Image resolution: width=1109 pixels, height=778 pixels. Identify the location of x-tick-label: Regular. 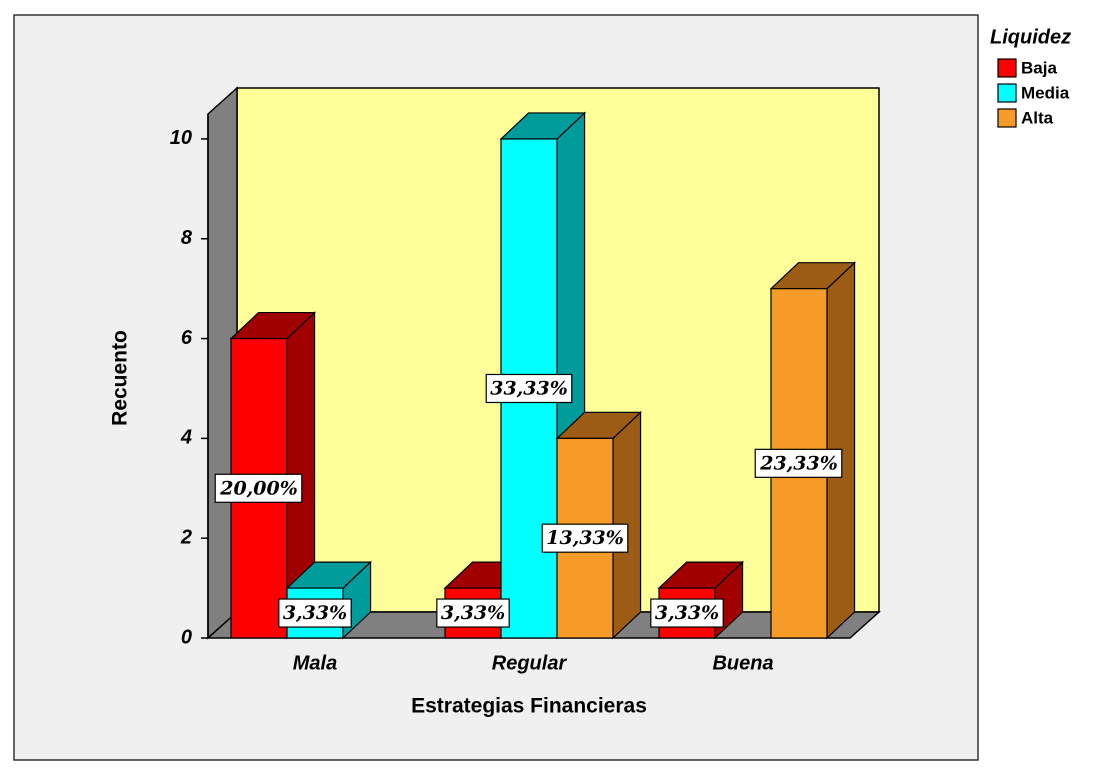
(530, 663).